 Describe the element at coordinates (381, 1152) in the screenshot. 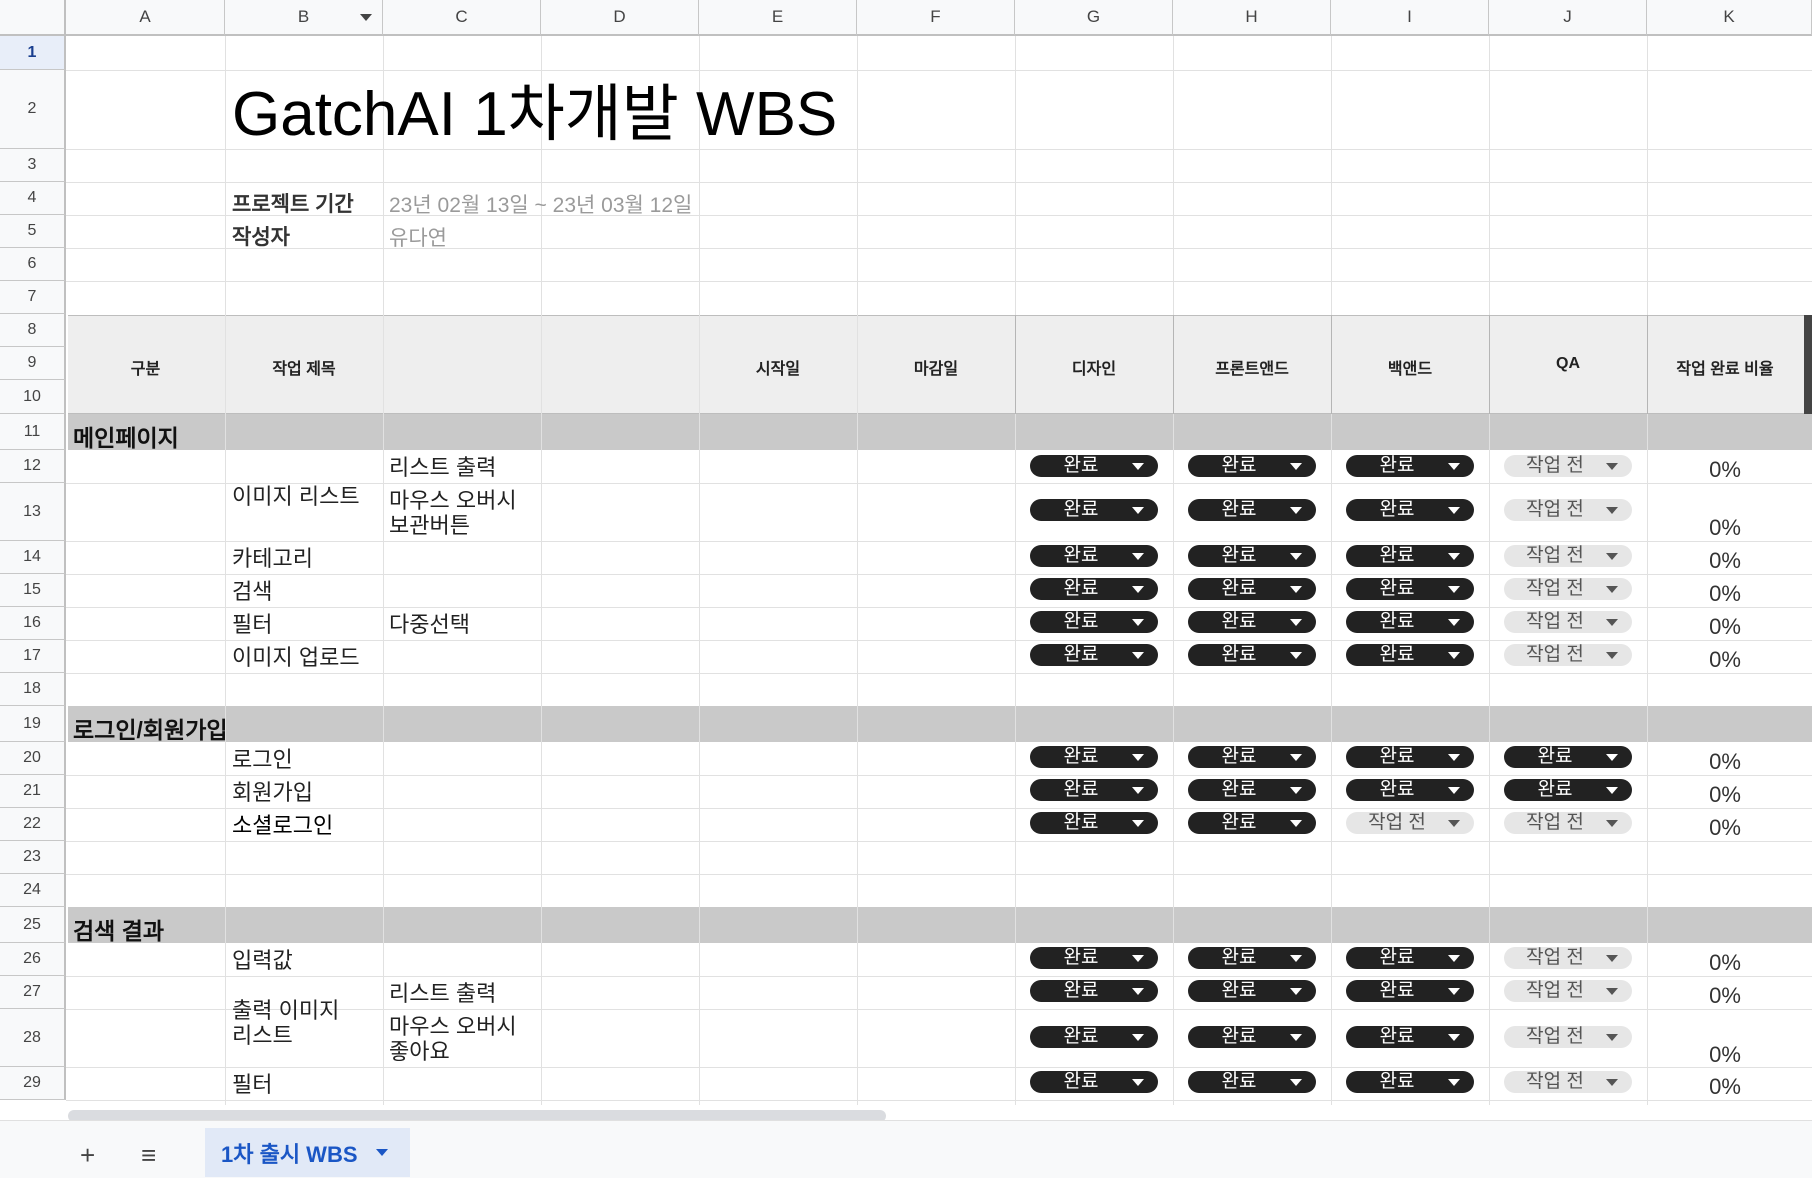

I see `sheet-tab-chevron-down-icon` at that location.